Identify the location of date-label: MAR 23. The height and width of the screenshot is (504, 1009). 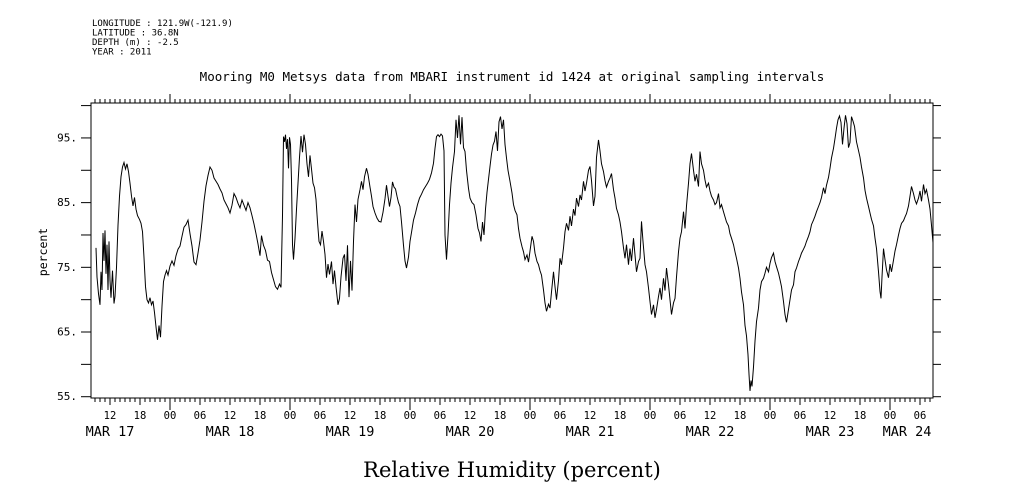
(830, 432).